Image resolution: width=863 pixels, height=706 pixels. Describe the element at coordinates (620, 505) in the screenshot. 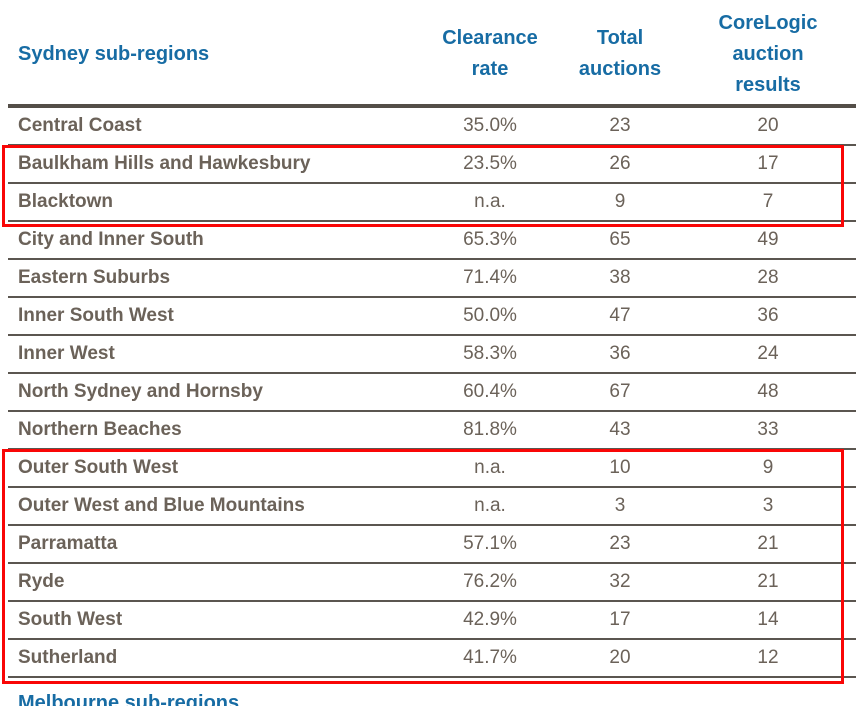

I see `total-auctions-value: 3` at that location.